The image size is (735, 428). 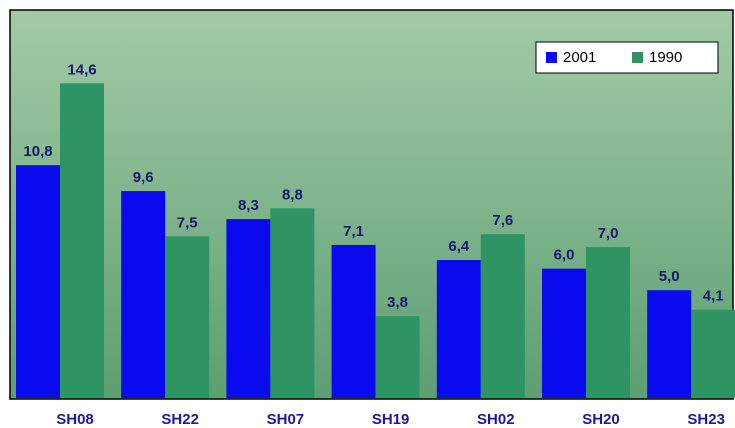 I want to click on data-label: 4,1, so click(x=713, y=296).